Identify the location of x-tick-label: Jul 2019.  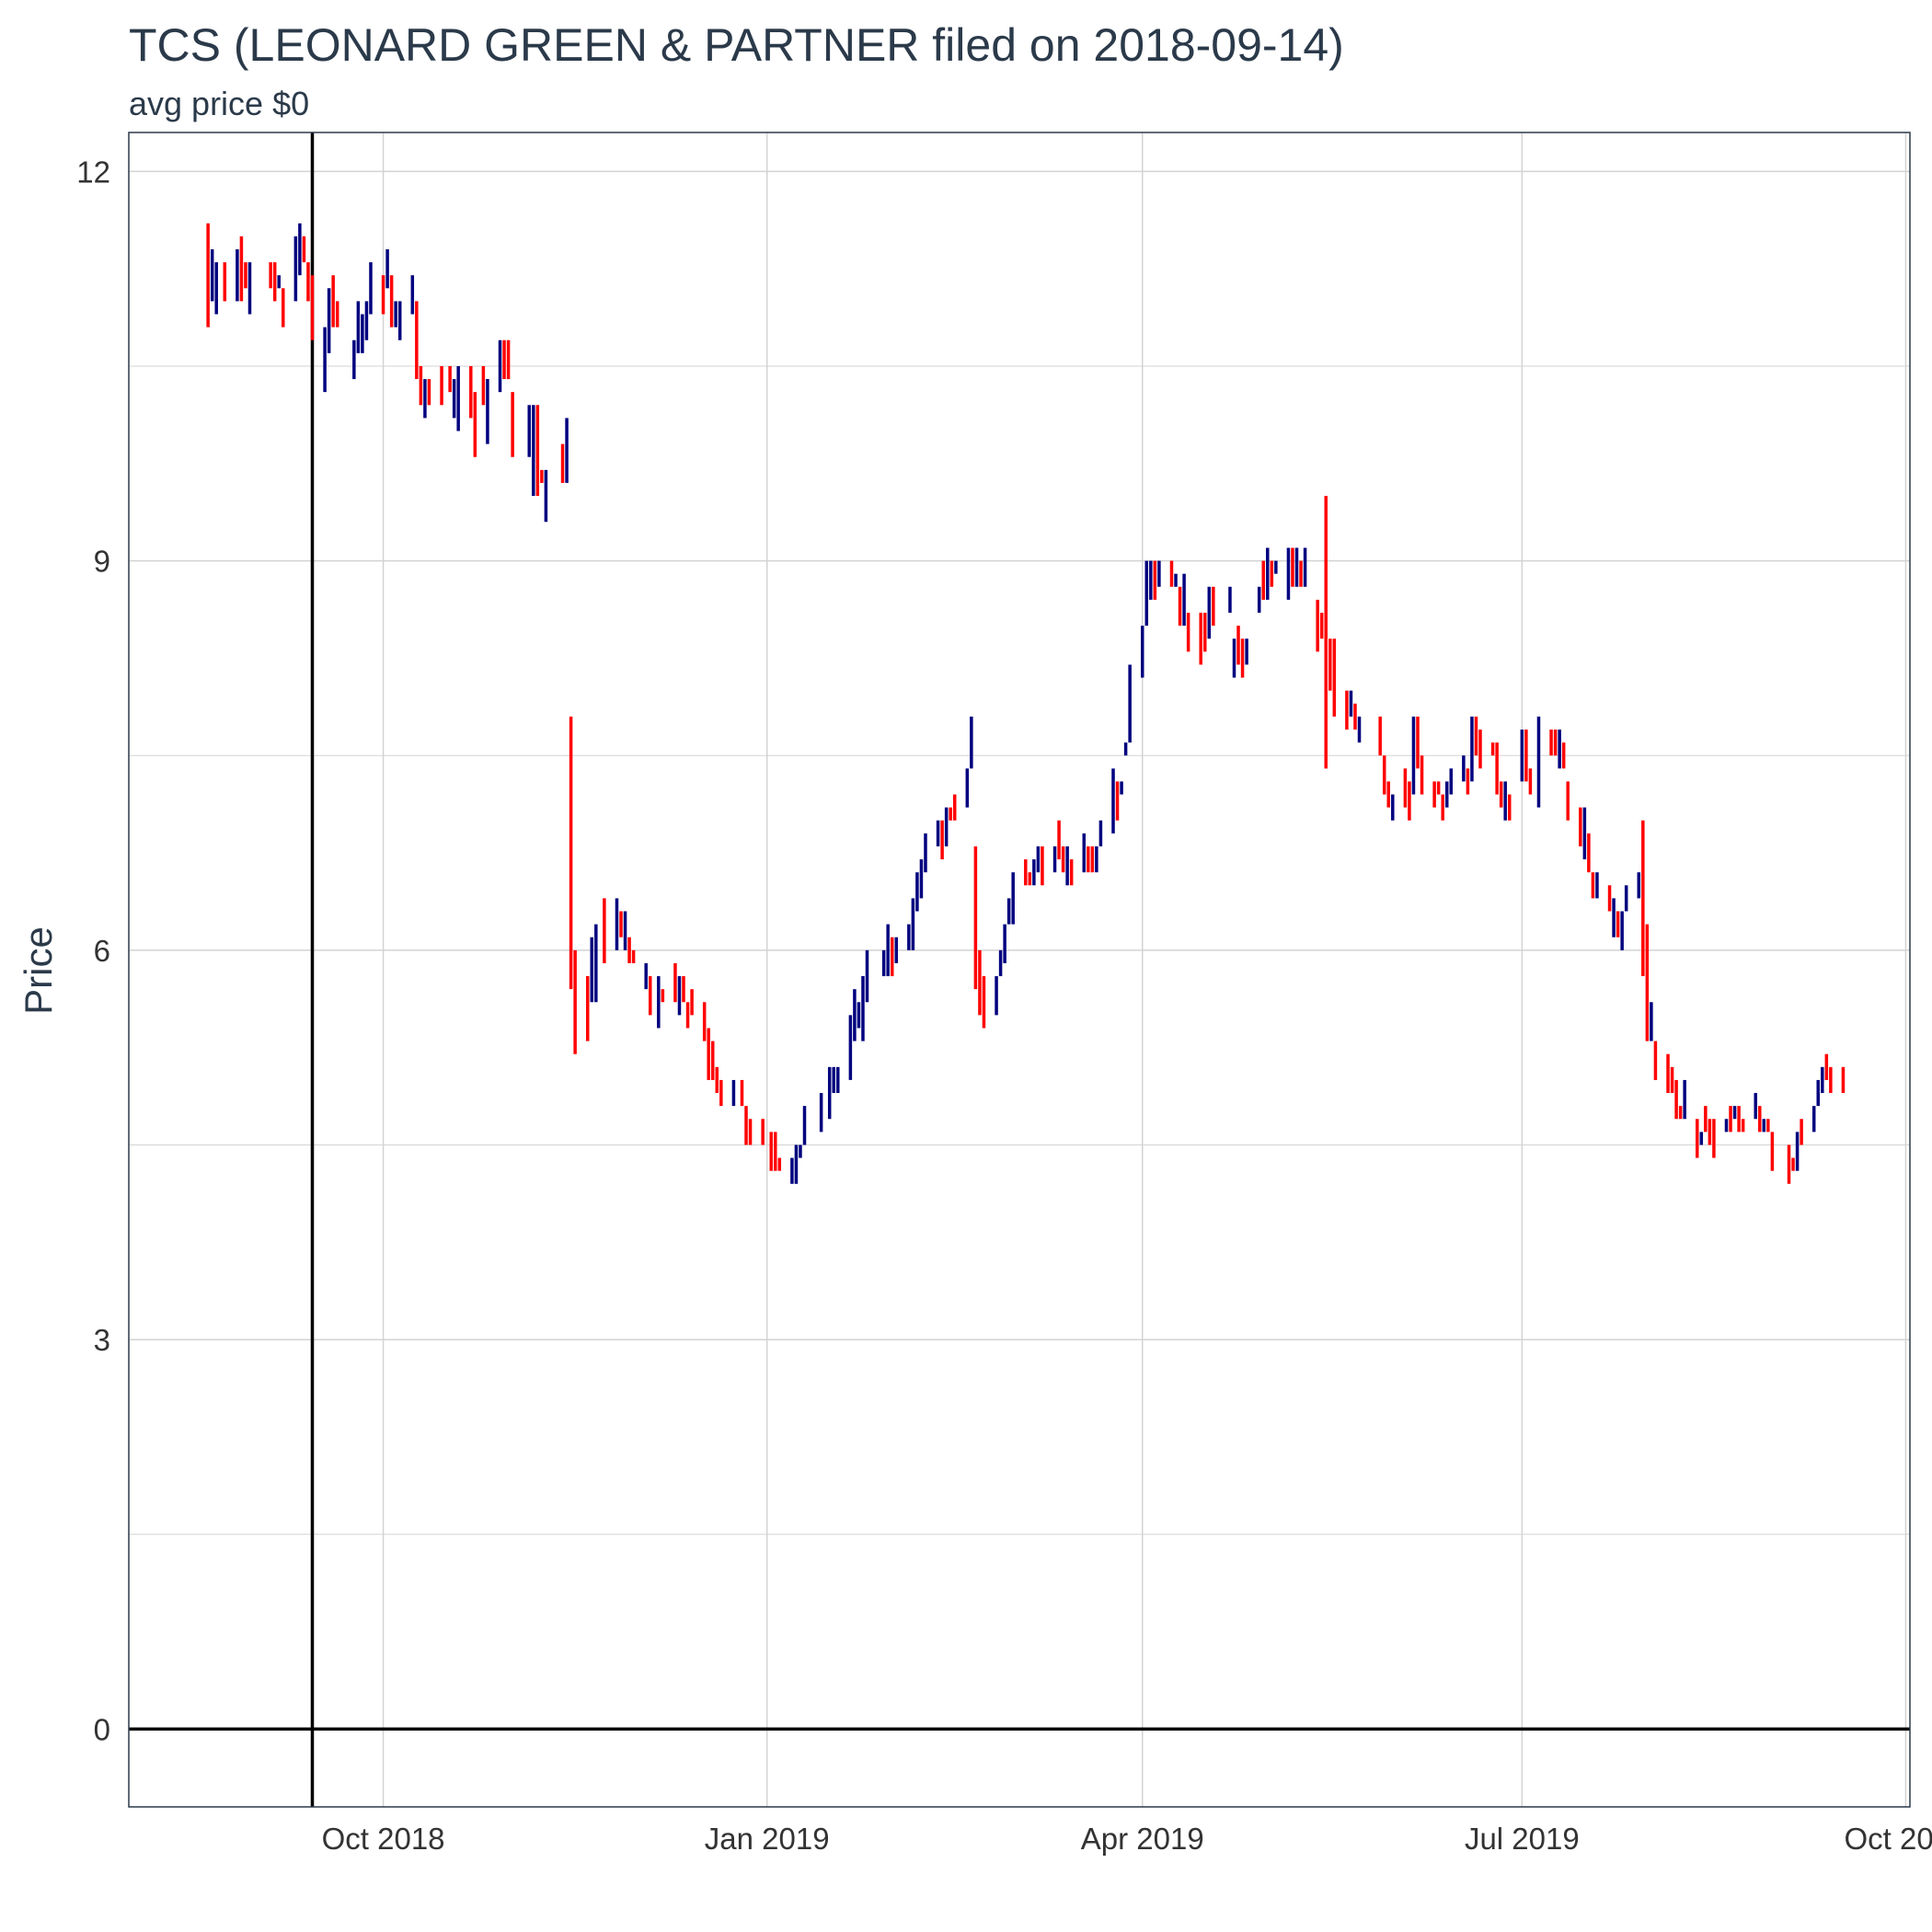
(1522, 1839).